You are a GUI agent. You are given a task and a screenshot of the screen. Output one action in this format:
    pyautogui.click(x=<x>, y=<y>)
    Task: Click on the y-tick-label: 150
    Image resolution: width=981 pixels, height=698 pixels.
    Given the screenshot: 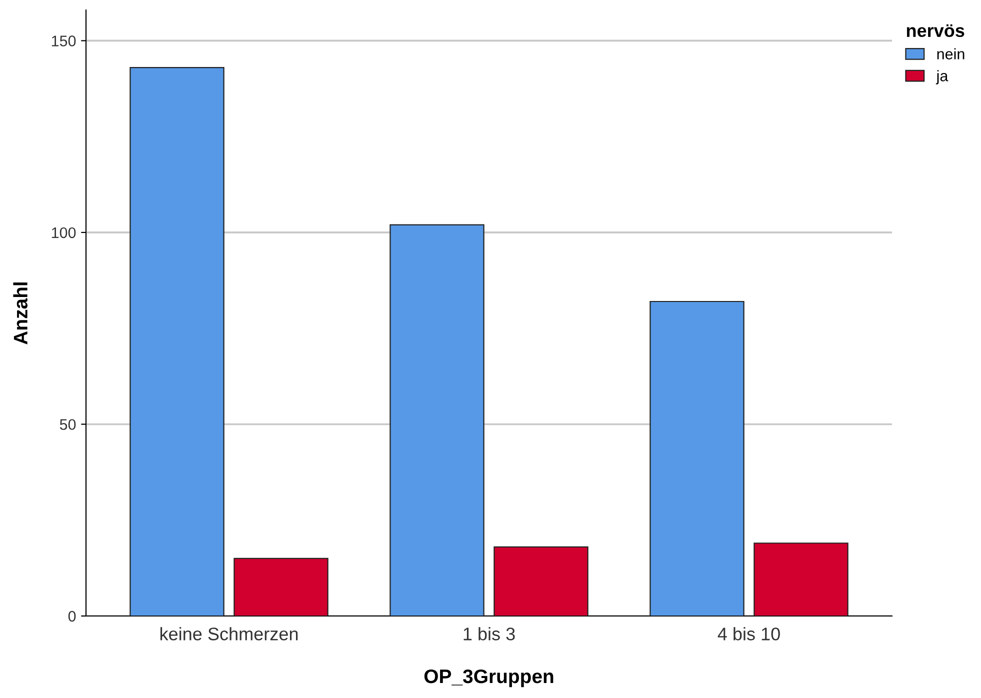 What is the action you would take?
    pyautogui.click(x=64, y=41)
    